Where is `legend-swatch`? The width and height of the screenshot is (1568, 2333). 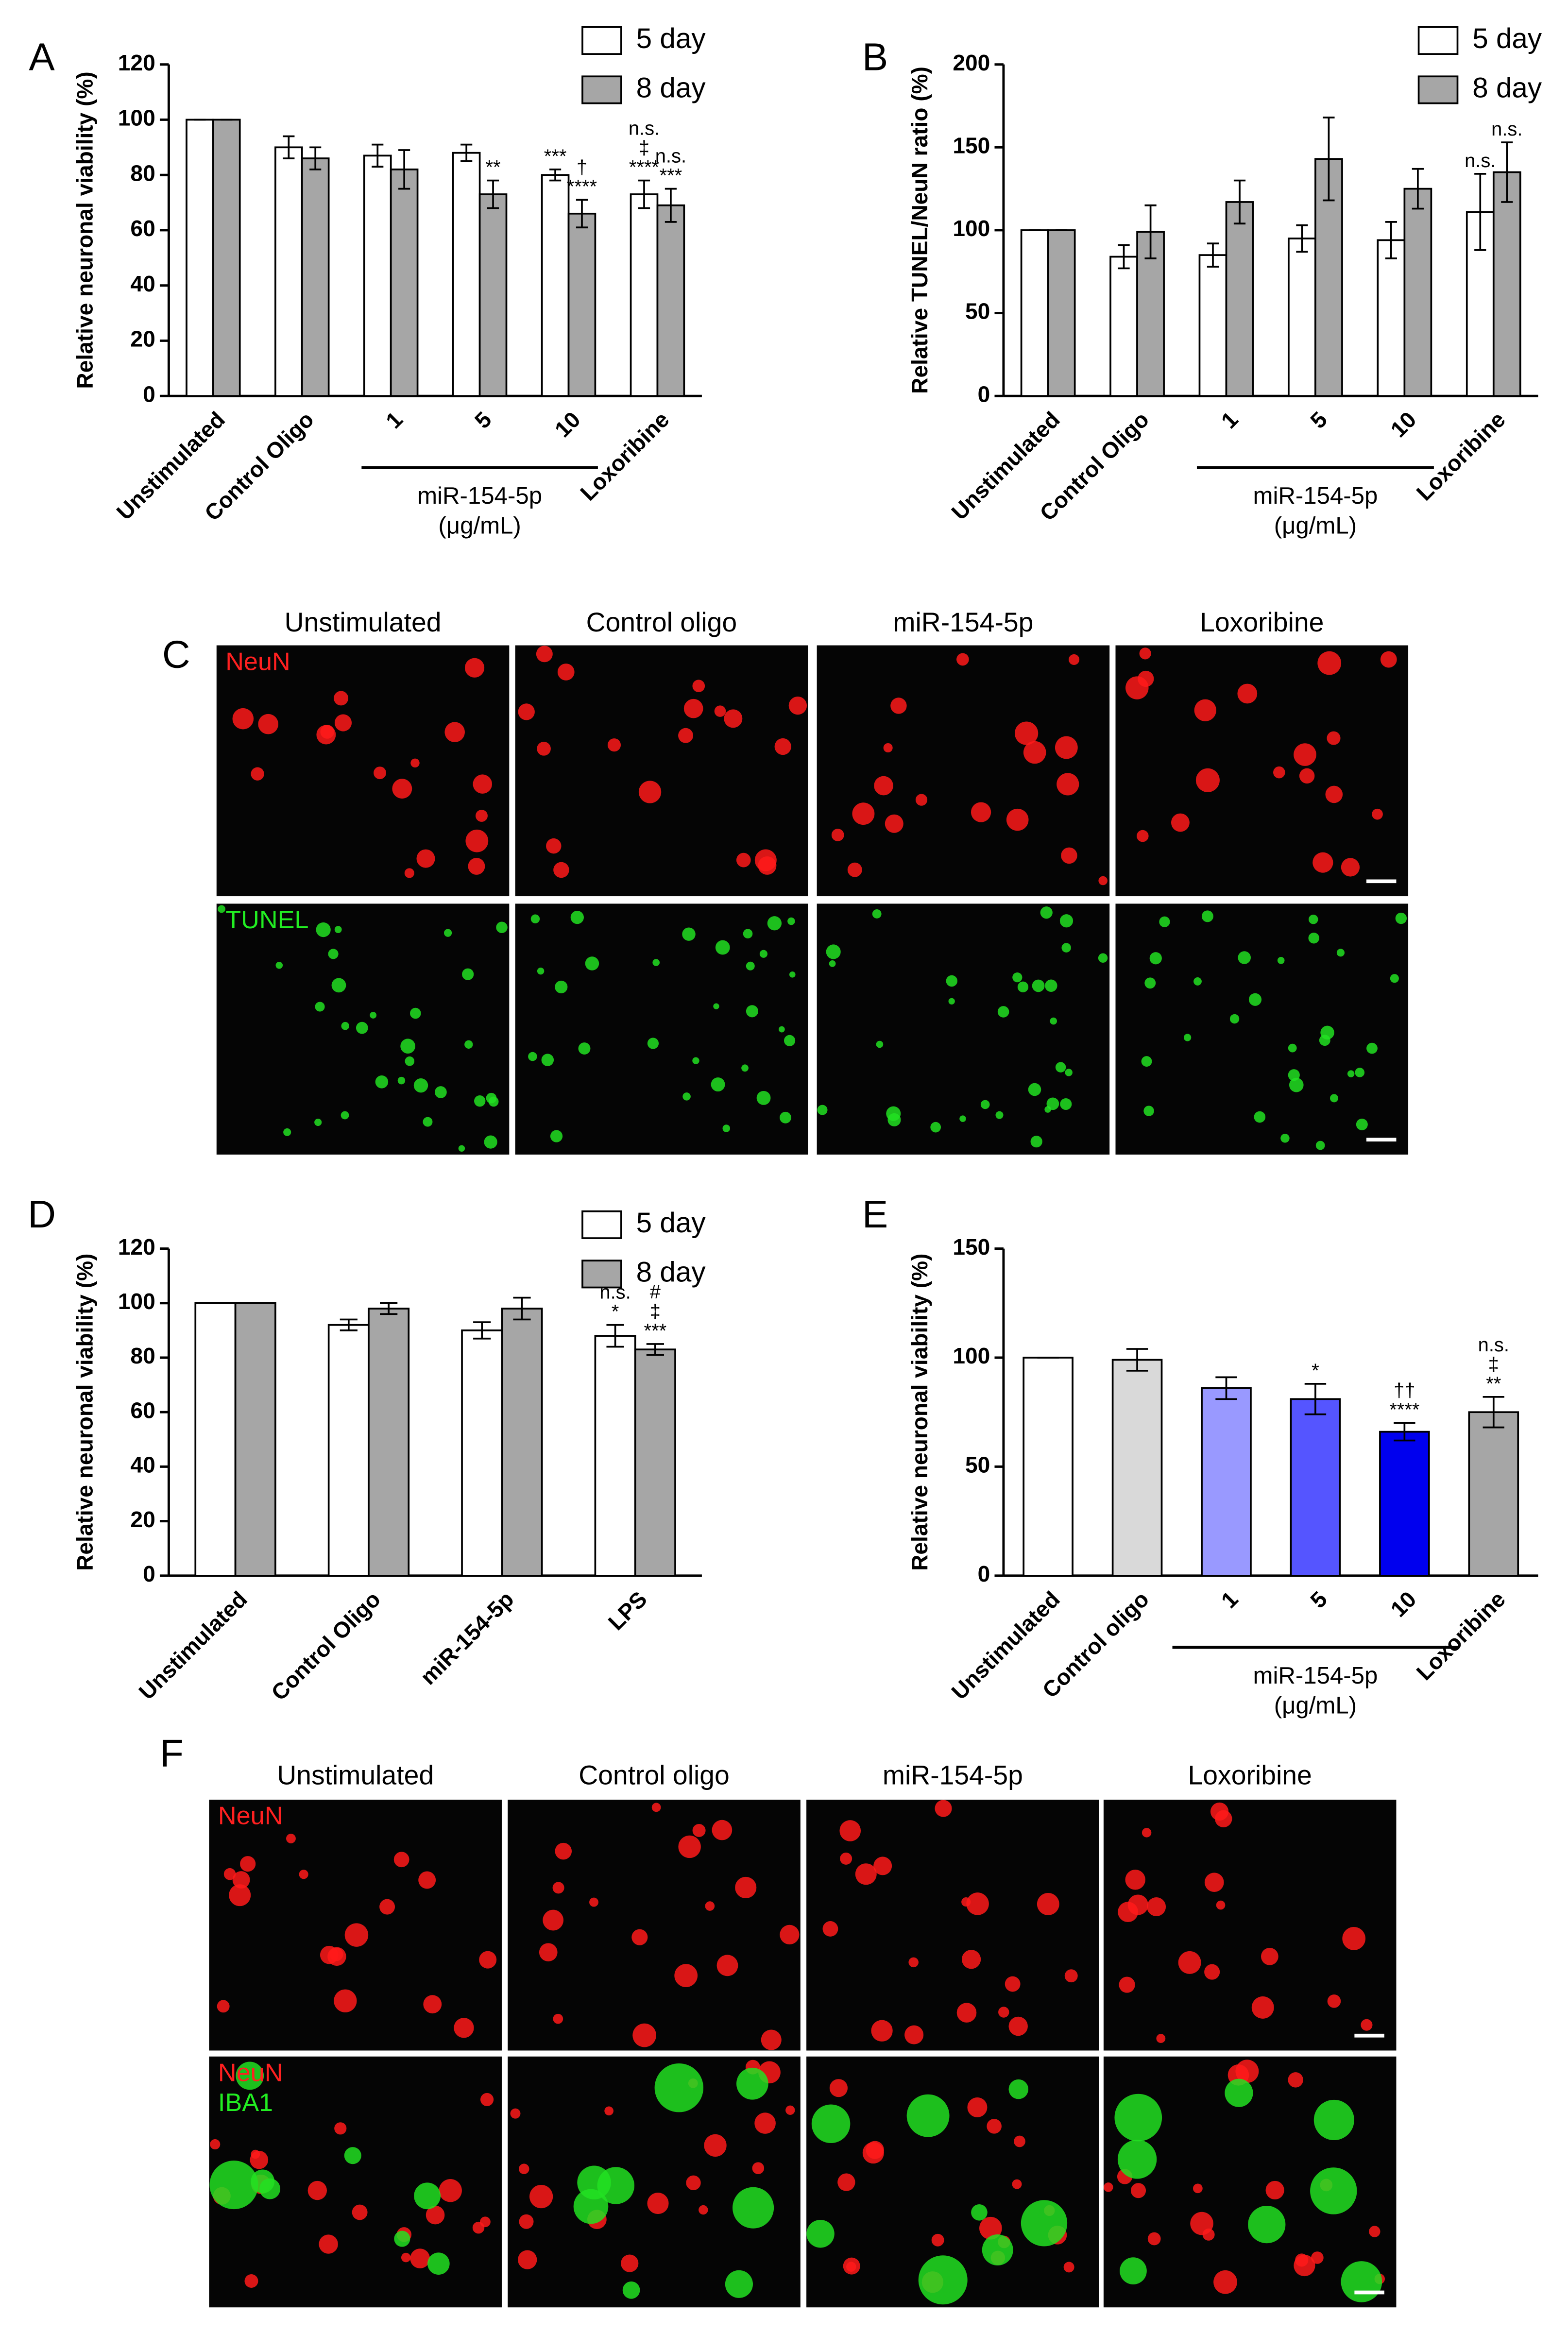 legend-swatch is located at coordinates (601, 40).